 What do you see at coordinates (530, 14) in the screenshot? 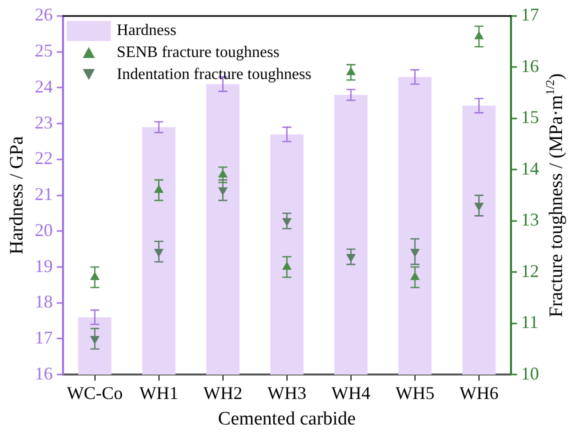
I see `y2-tick-label: 17` at bounding box center [530, 14].